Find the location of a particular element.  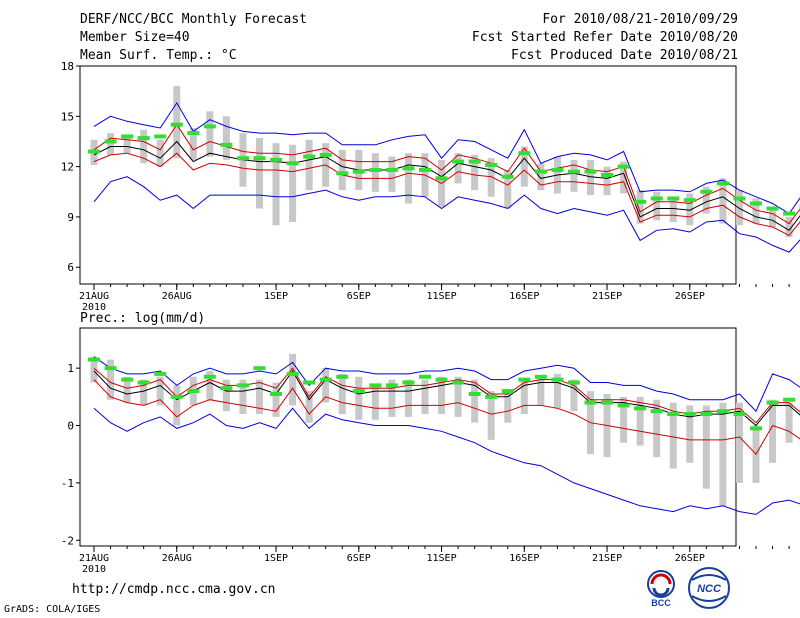

y-tick-label: 18 is located at coordinates (67, 66).